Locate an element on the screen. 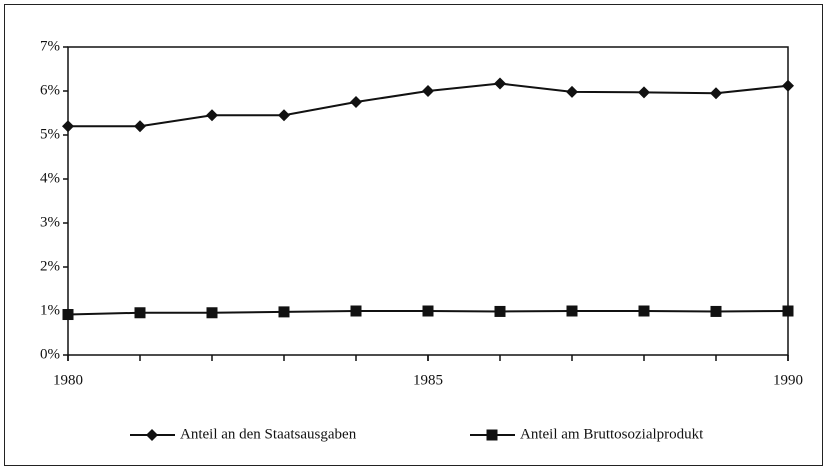 Image resolution: width=827 pixels, height=470 pixels. x-tick-label: 1990 is located at coordinates (788, 380).